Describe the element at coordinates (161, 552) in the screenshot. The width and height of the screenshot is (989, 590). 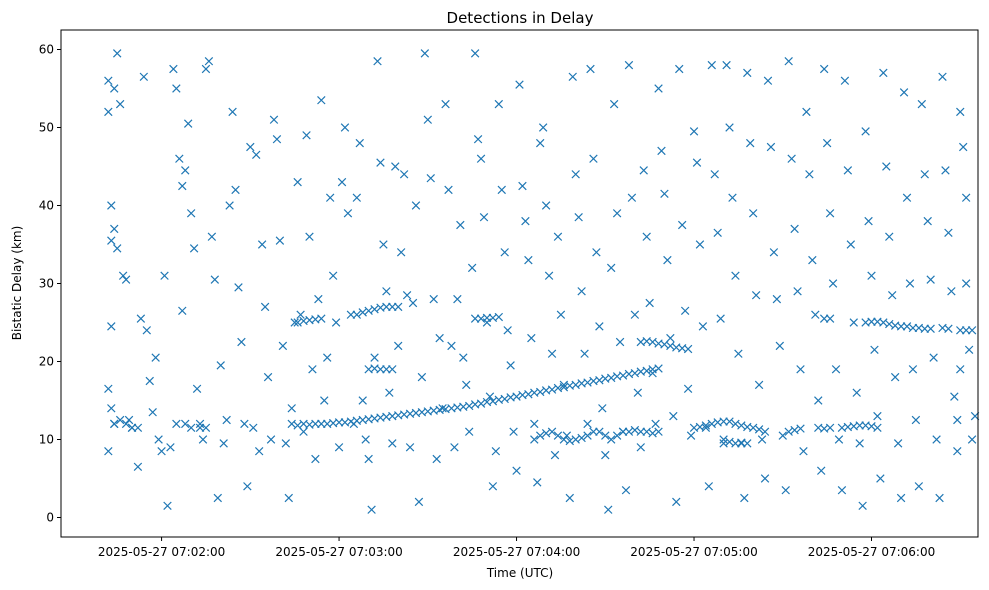
I see `x-tick-label: 2025-05-27 07:02:00` at that location.